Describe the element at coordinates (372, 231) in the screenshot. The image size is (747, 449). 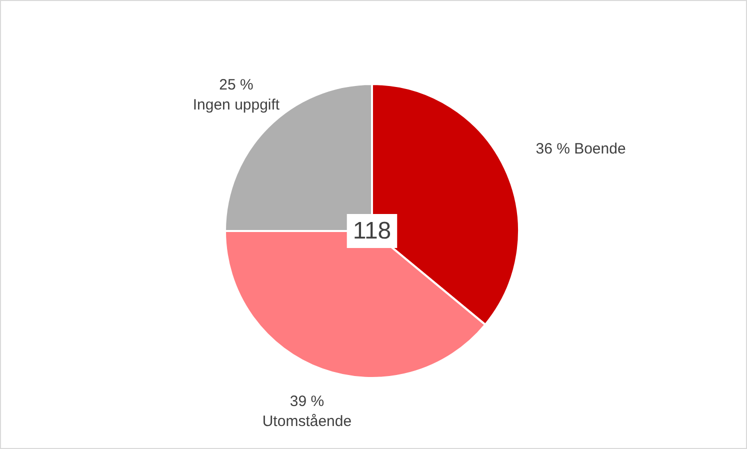
I see `text: 118` at that location.